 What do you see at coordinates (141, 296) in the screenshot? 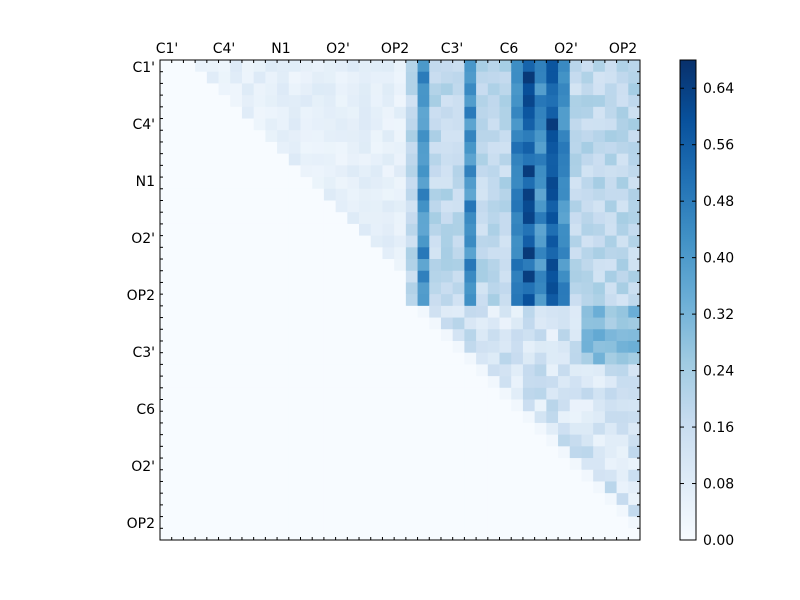
I see `left-tick-label: OP2` at bounding box center [141, 296].